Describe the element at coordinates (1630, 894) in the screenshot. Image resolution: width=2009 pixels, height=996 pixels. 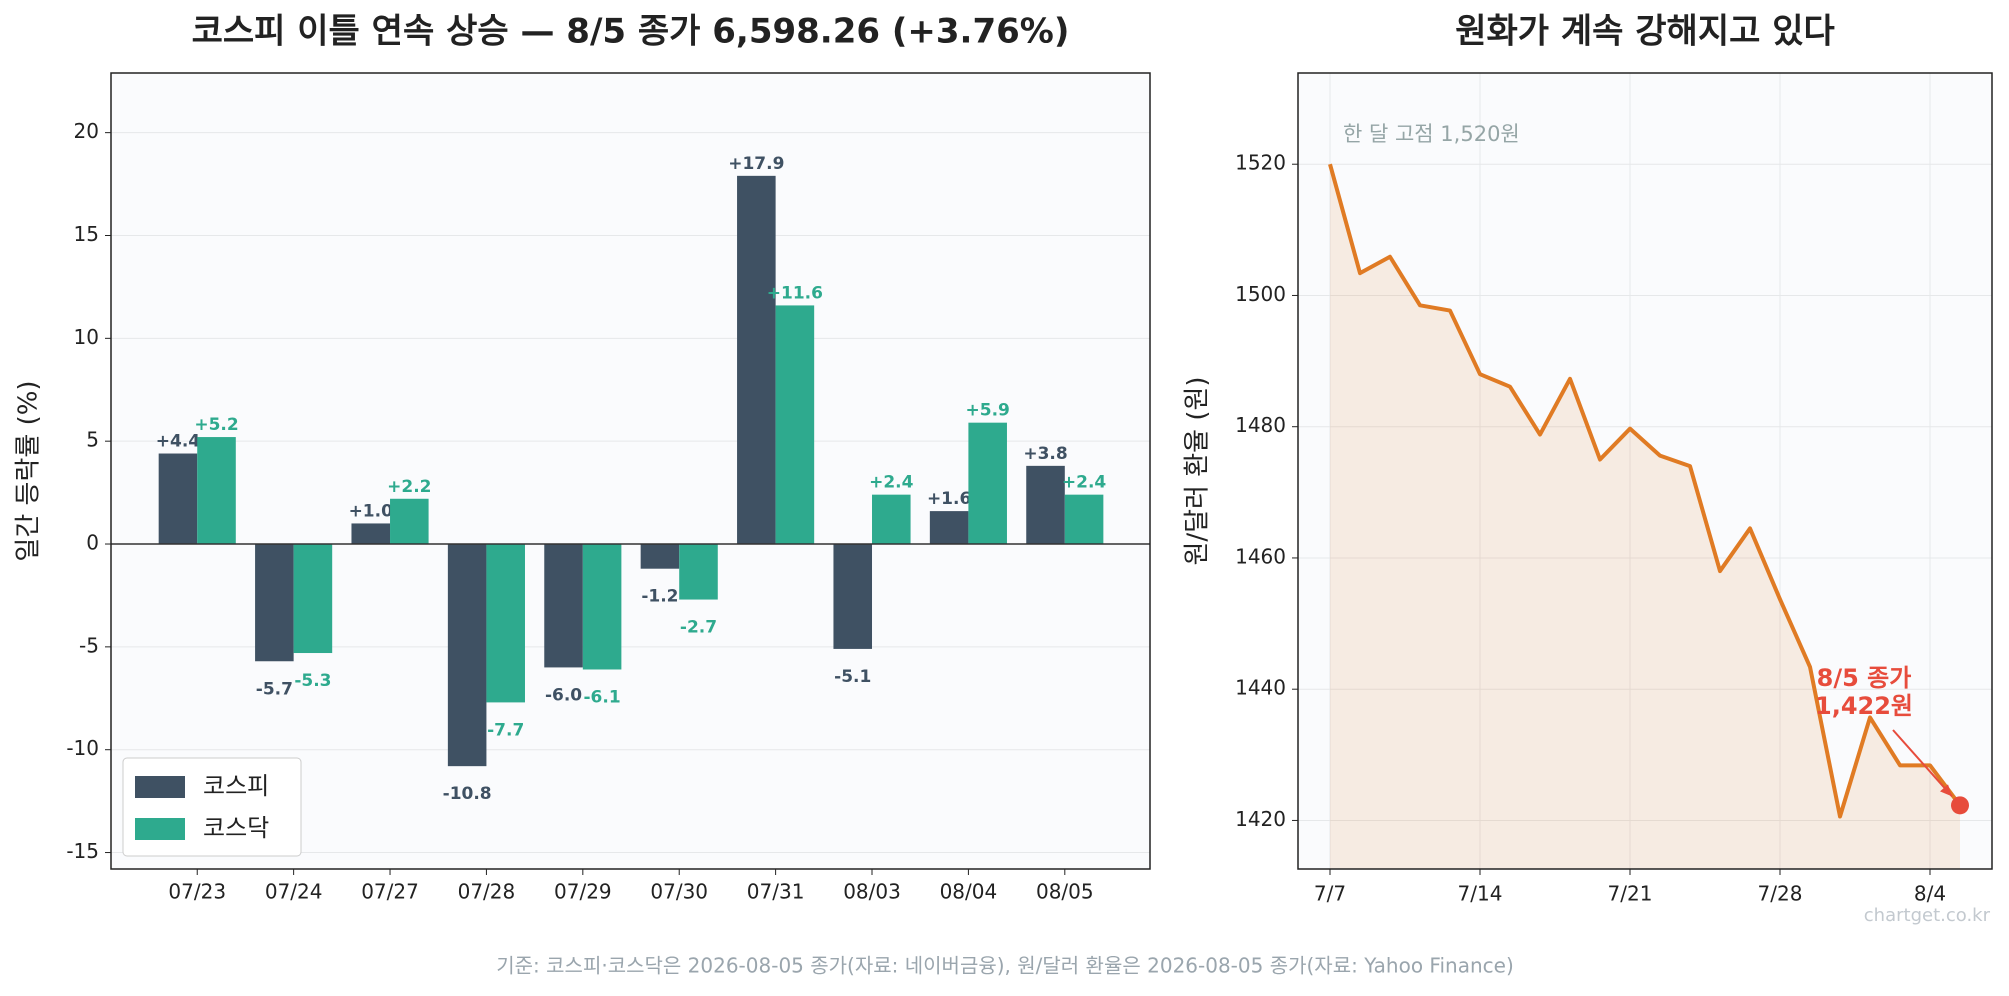
I see `x-tick-label: 7/21` at that location.